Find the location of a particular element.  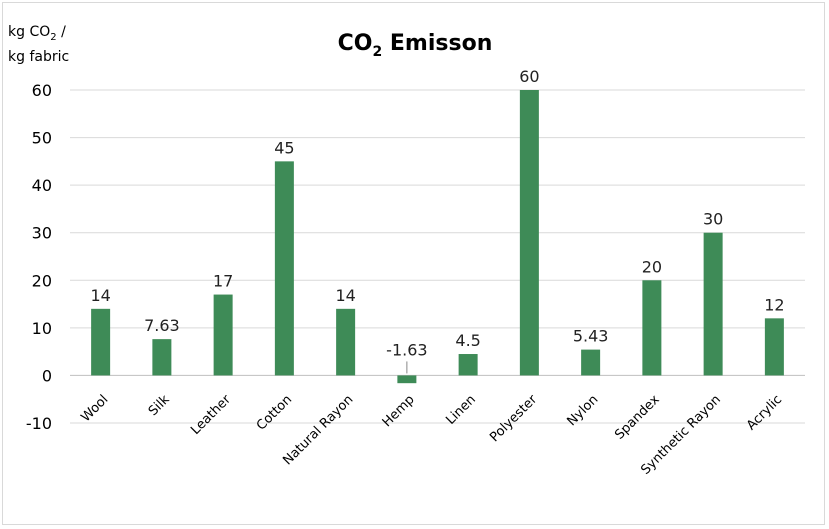

y-axis-label-post: / is located at coordinates (61, 32).